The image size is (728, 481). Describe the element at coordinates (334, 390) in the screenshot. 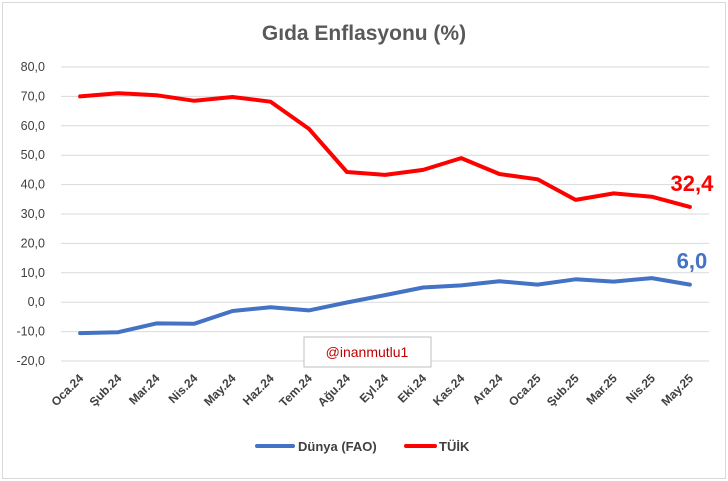

I see `x-tick-label: Ağu.24` at that location.